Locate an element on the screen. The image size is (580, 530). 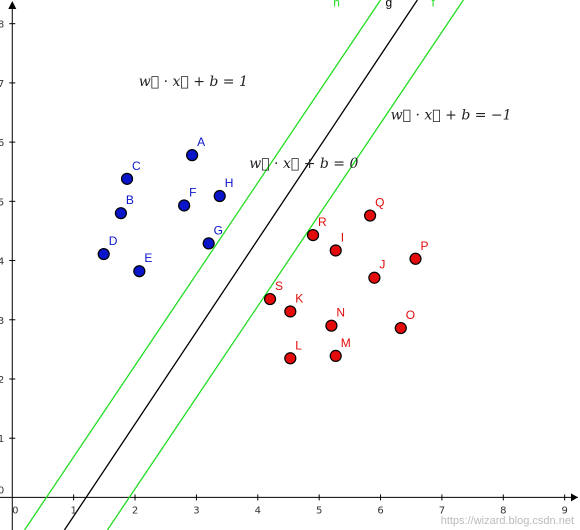
point-P is located at coordinates (415, 258).